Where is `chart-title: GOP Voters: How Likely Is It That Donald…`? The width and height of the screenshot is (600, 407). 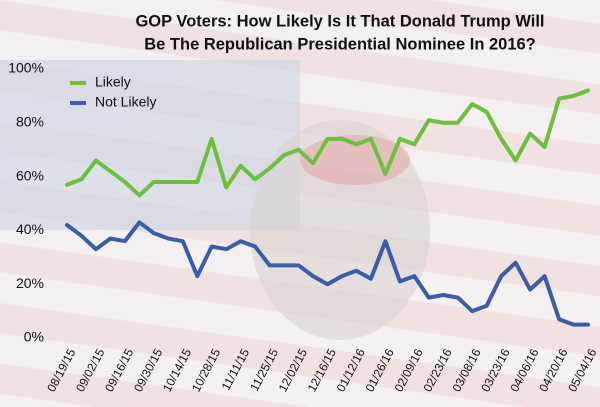 chart-title: GOP Voters: How Likely Is It That Donald… is located at coordinates (339, 21).